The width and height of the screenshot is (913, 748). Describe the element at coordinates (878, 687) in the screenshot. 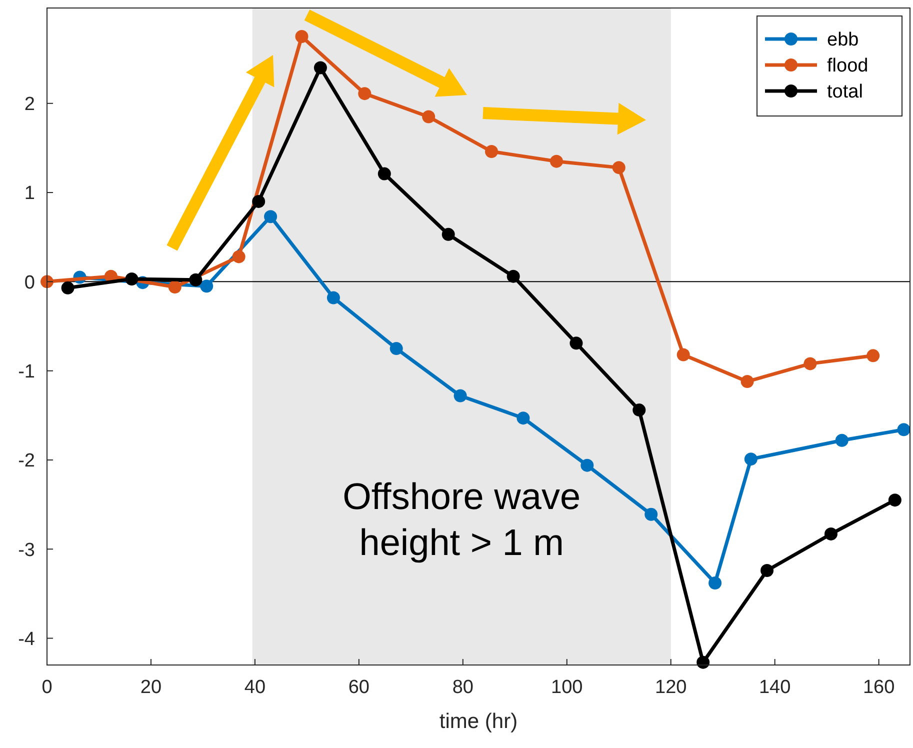

I see `x-tick-label: 160` at that location.